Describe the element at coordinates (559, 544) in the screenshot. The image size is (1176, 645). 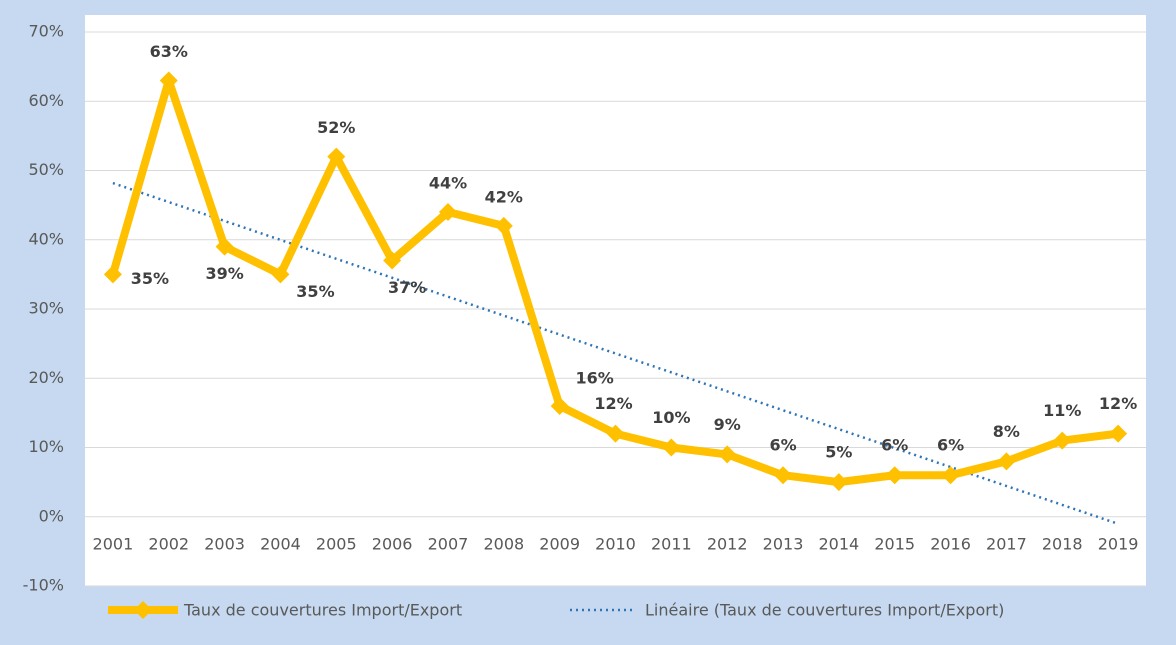
I see `x-tick-label: 2009` at that location.